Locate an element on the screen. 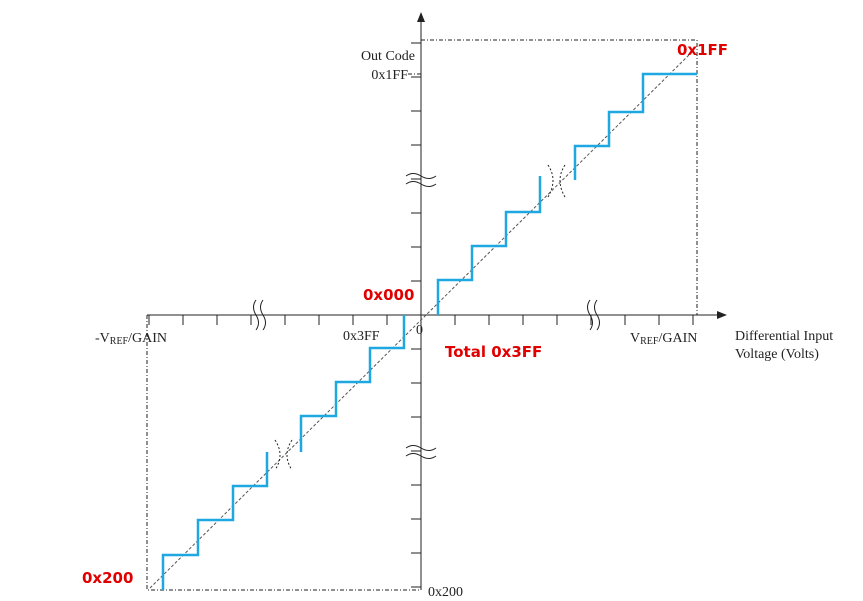 The width and height of the screenshot is (863, 601). x-axis-title: Differential Input is located at coordinates (784, 336).